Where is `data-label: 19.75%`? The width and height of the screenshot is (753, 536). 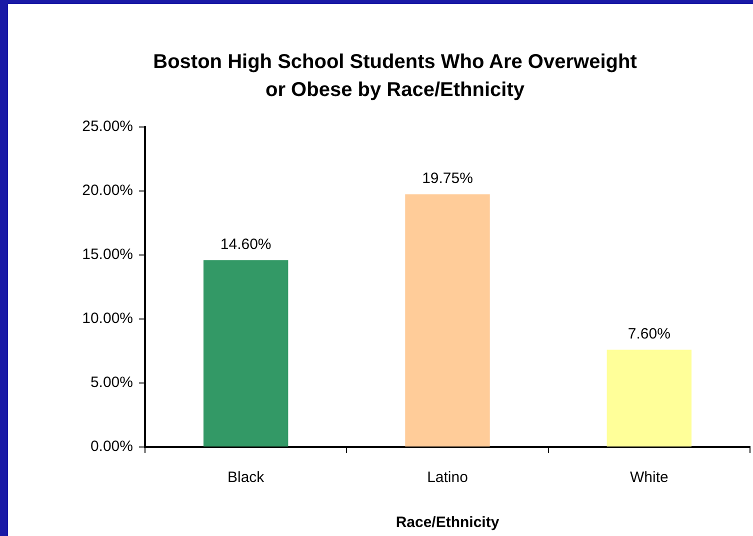 data-label: 19.75% is located at coordinates (447, 178).